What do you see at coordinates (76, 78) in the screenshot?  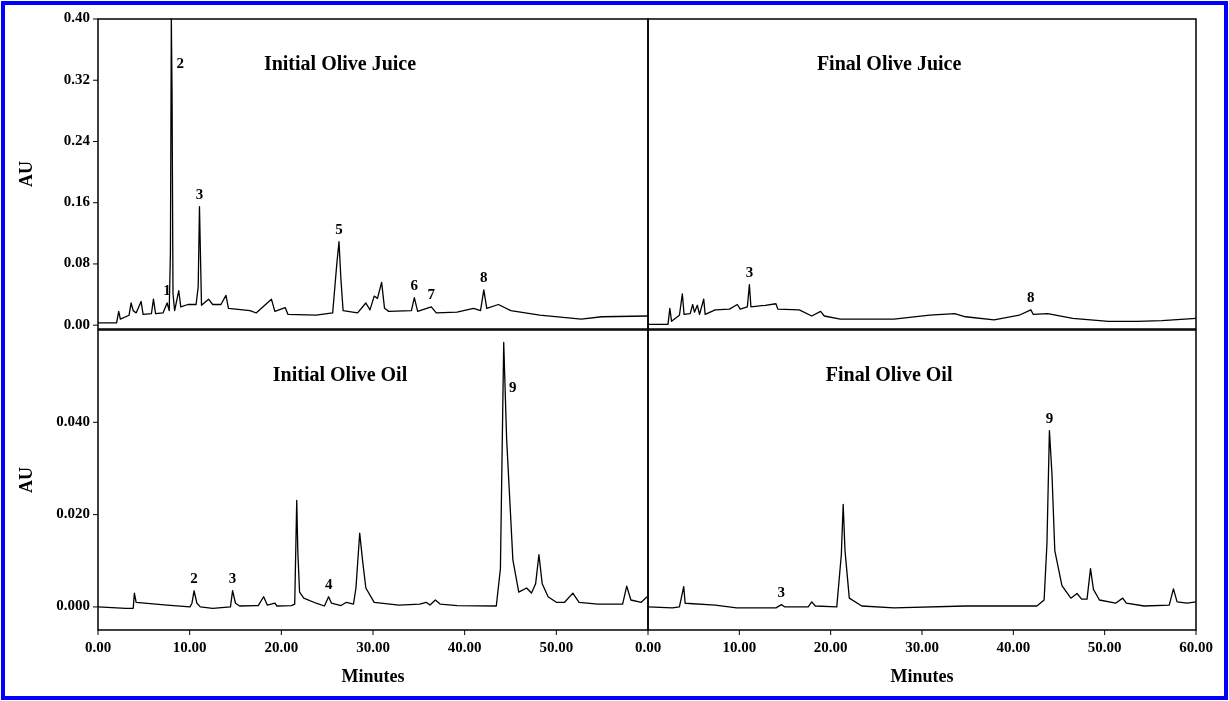 I see `y-tick-label: 0.32` at bounding box center [76, 78].